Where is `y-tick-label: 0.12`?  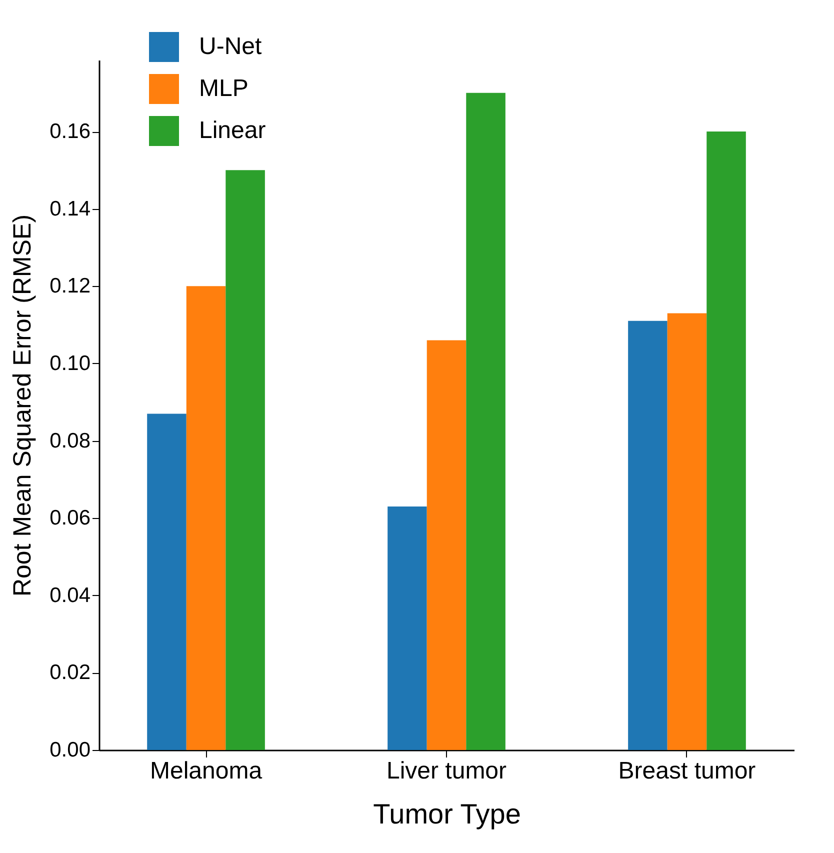
y-tick-label: 0.12 is located at coordinates (70, 286).